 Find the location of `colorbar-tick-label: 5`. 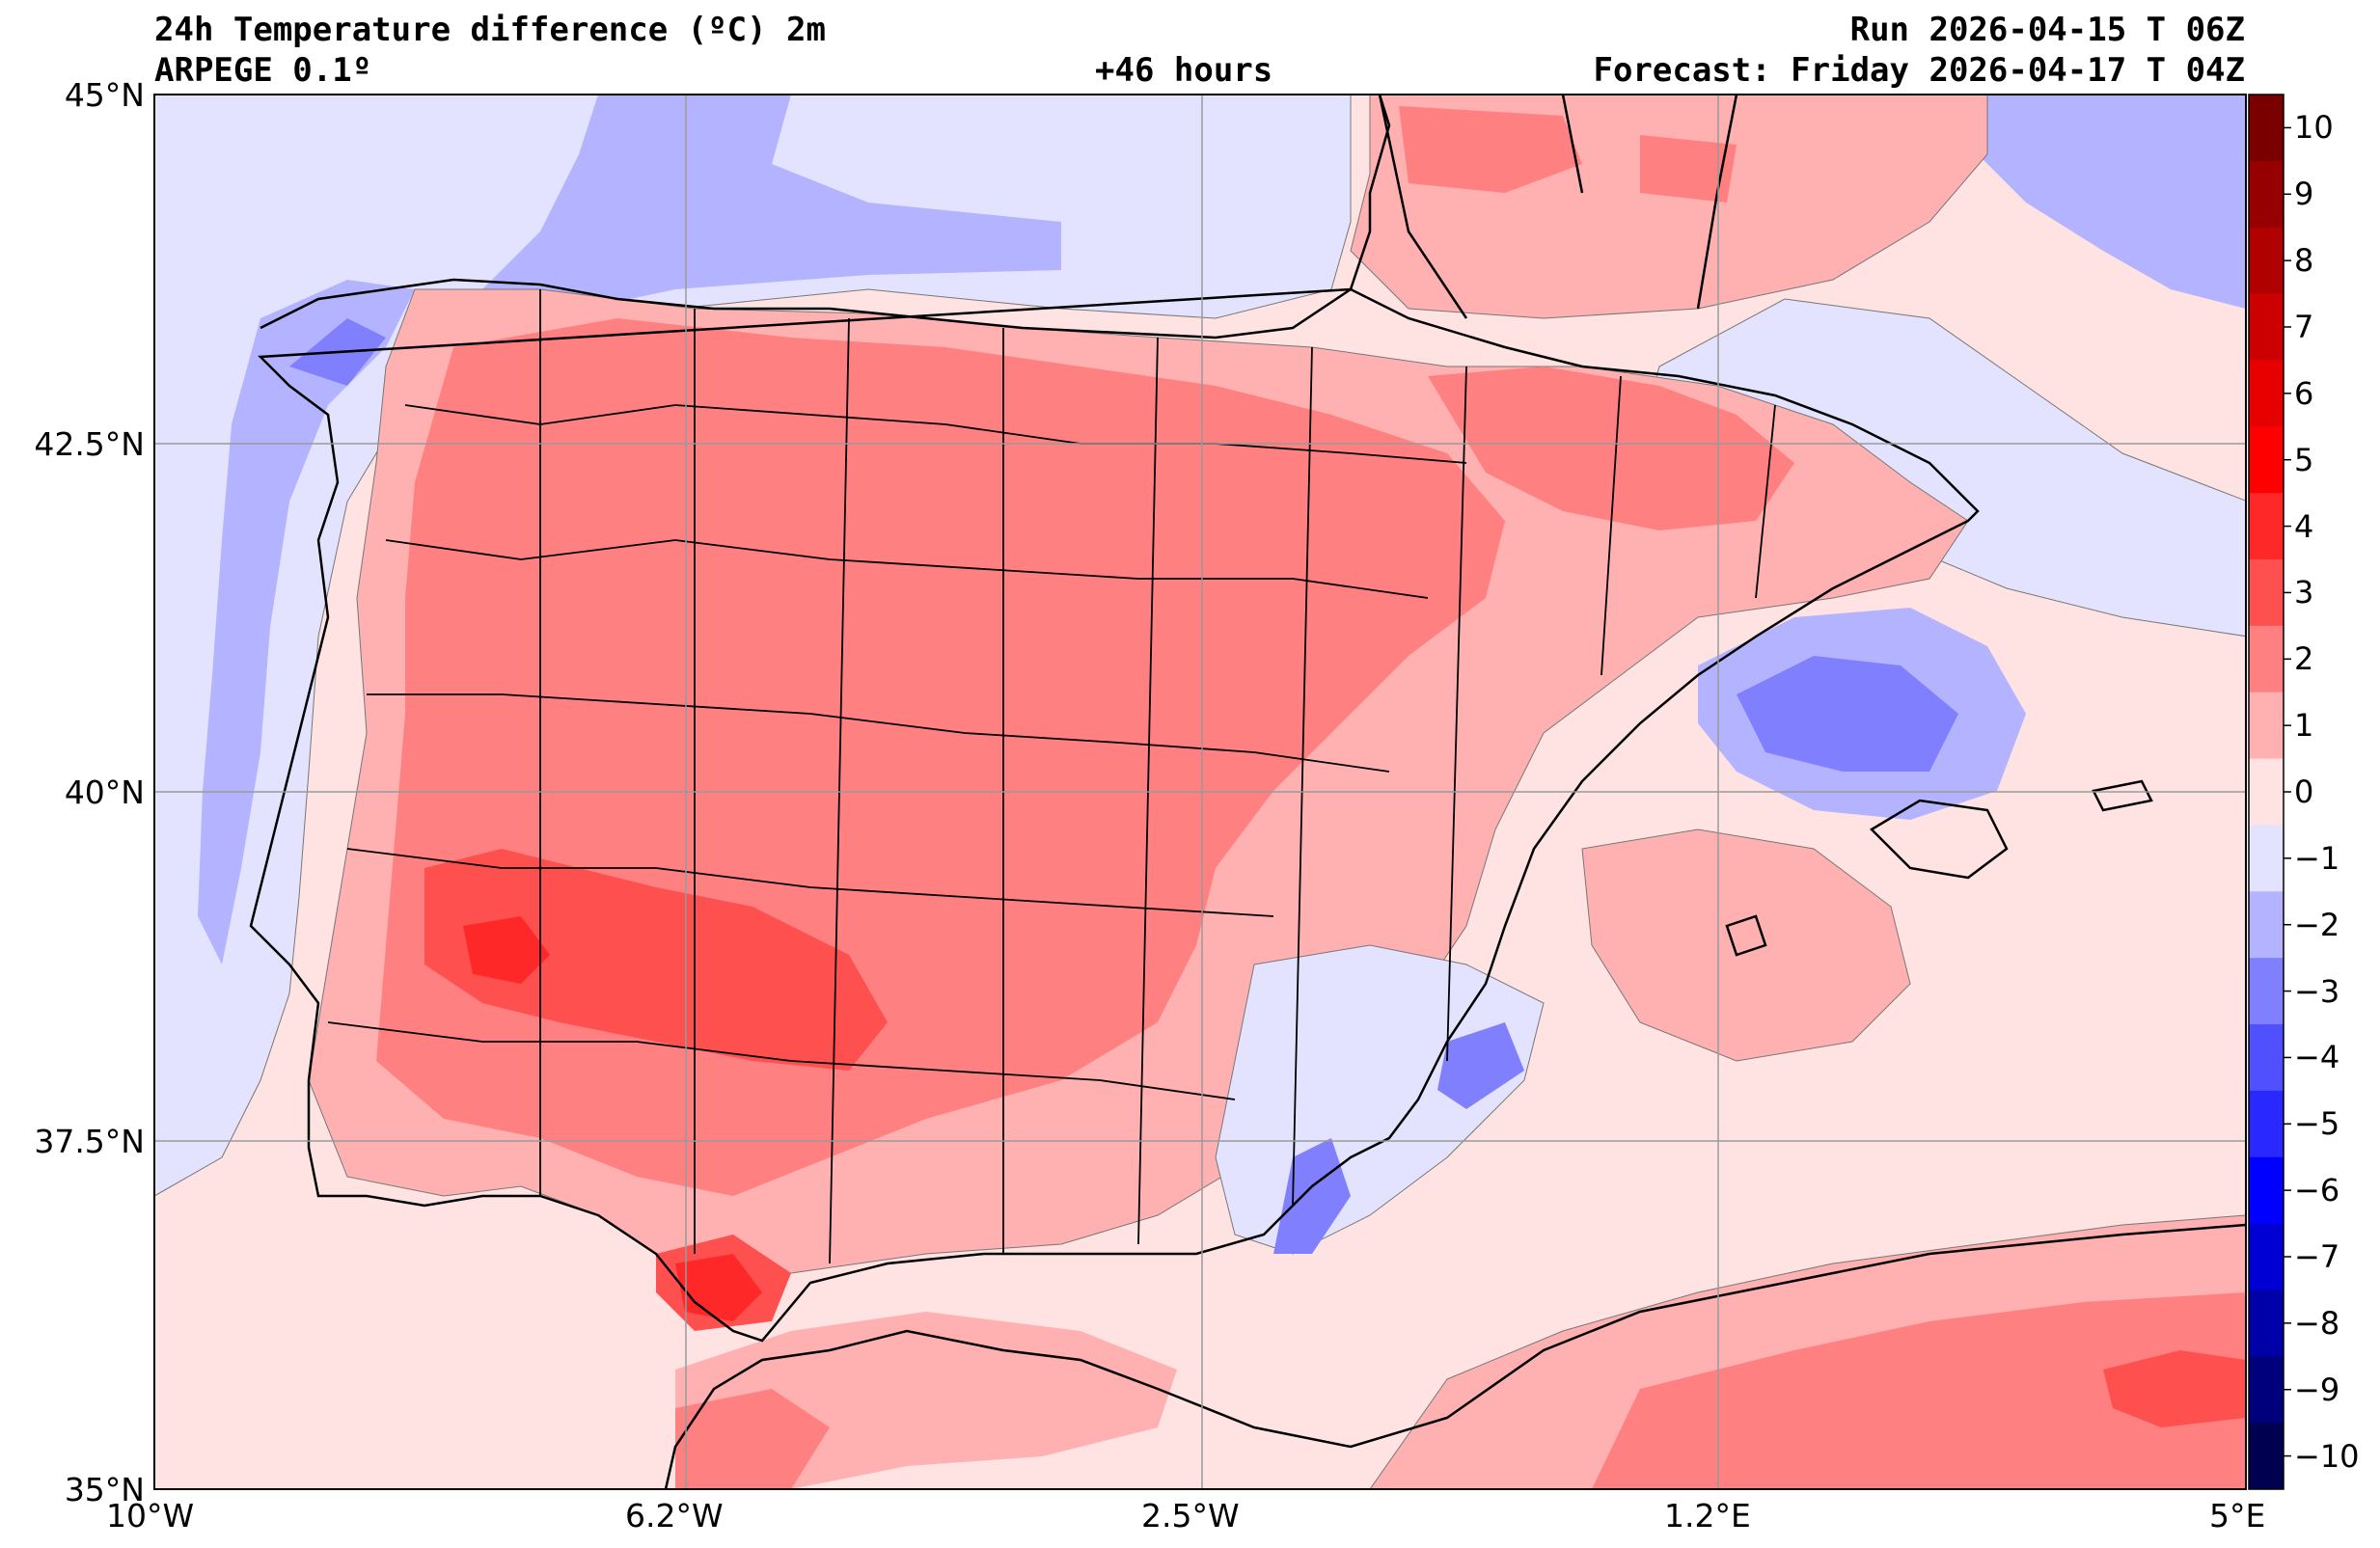

colorbar-tick-label: 5 is located at coordinates (2304, 460).